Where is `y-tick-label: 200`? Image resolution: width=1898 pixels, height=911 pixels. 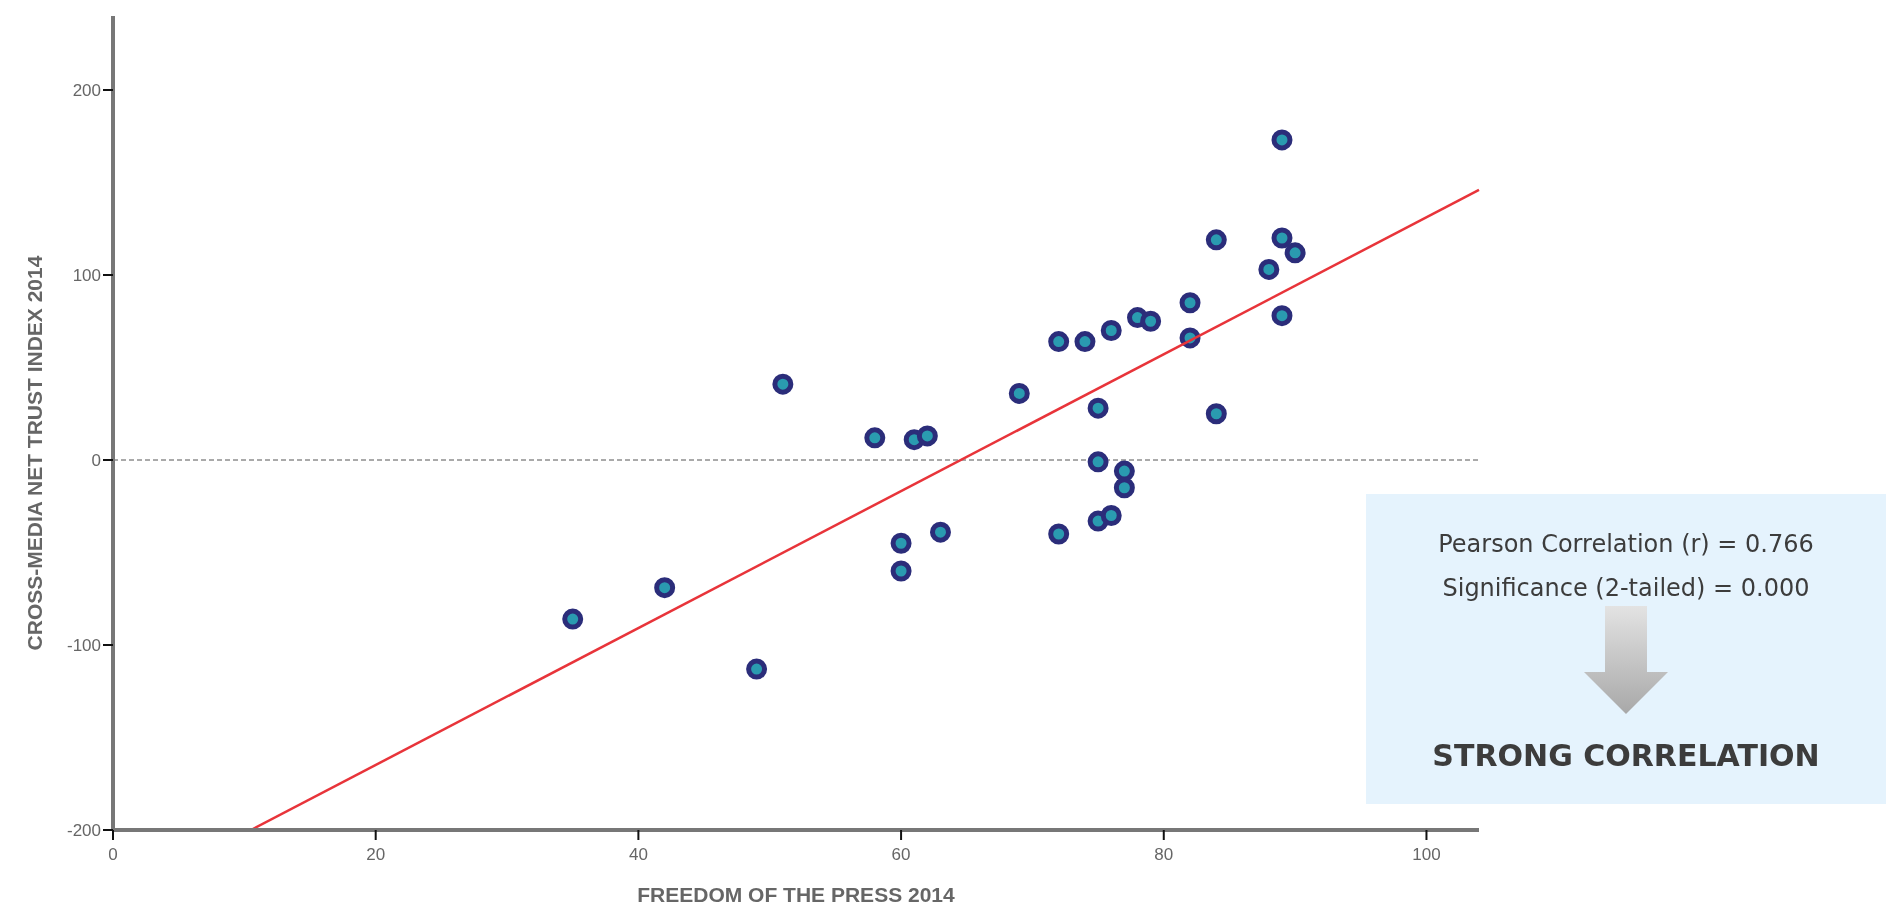 y-tick-label: 200 is located at coordinates (86, 90).